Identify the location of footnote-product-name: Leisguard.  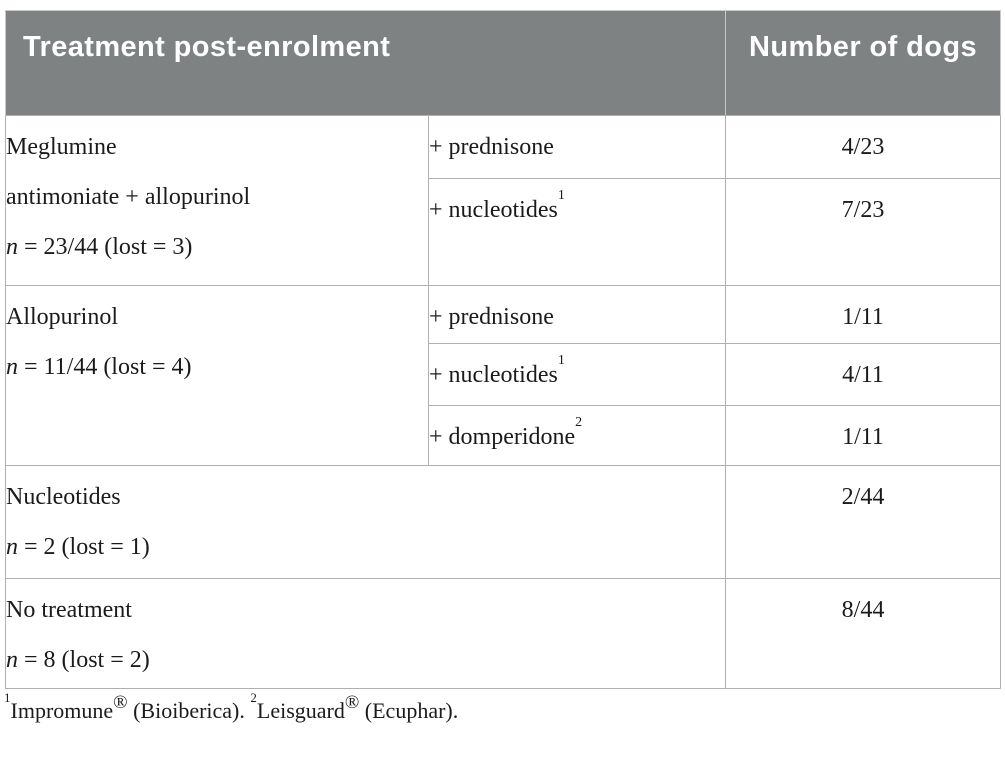
(300, 710).